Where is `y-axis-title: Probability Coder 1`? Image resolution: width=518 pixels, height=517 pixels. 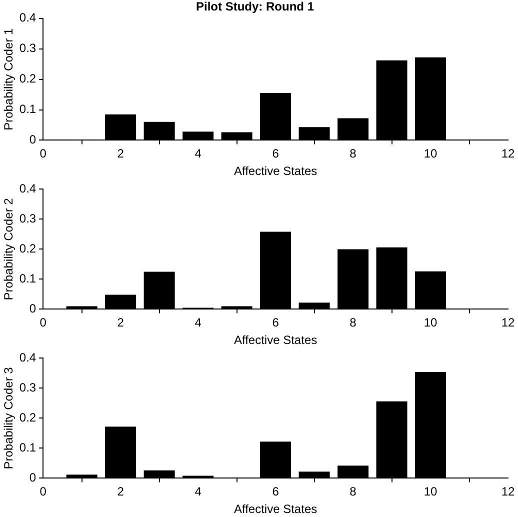 y-axis-title: Probability Coder 1 is located at coordinates (9, 79).